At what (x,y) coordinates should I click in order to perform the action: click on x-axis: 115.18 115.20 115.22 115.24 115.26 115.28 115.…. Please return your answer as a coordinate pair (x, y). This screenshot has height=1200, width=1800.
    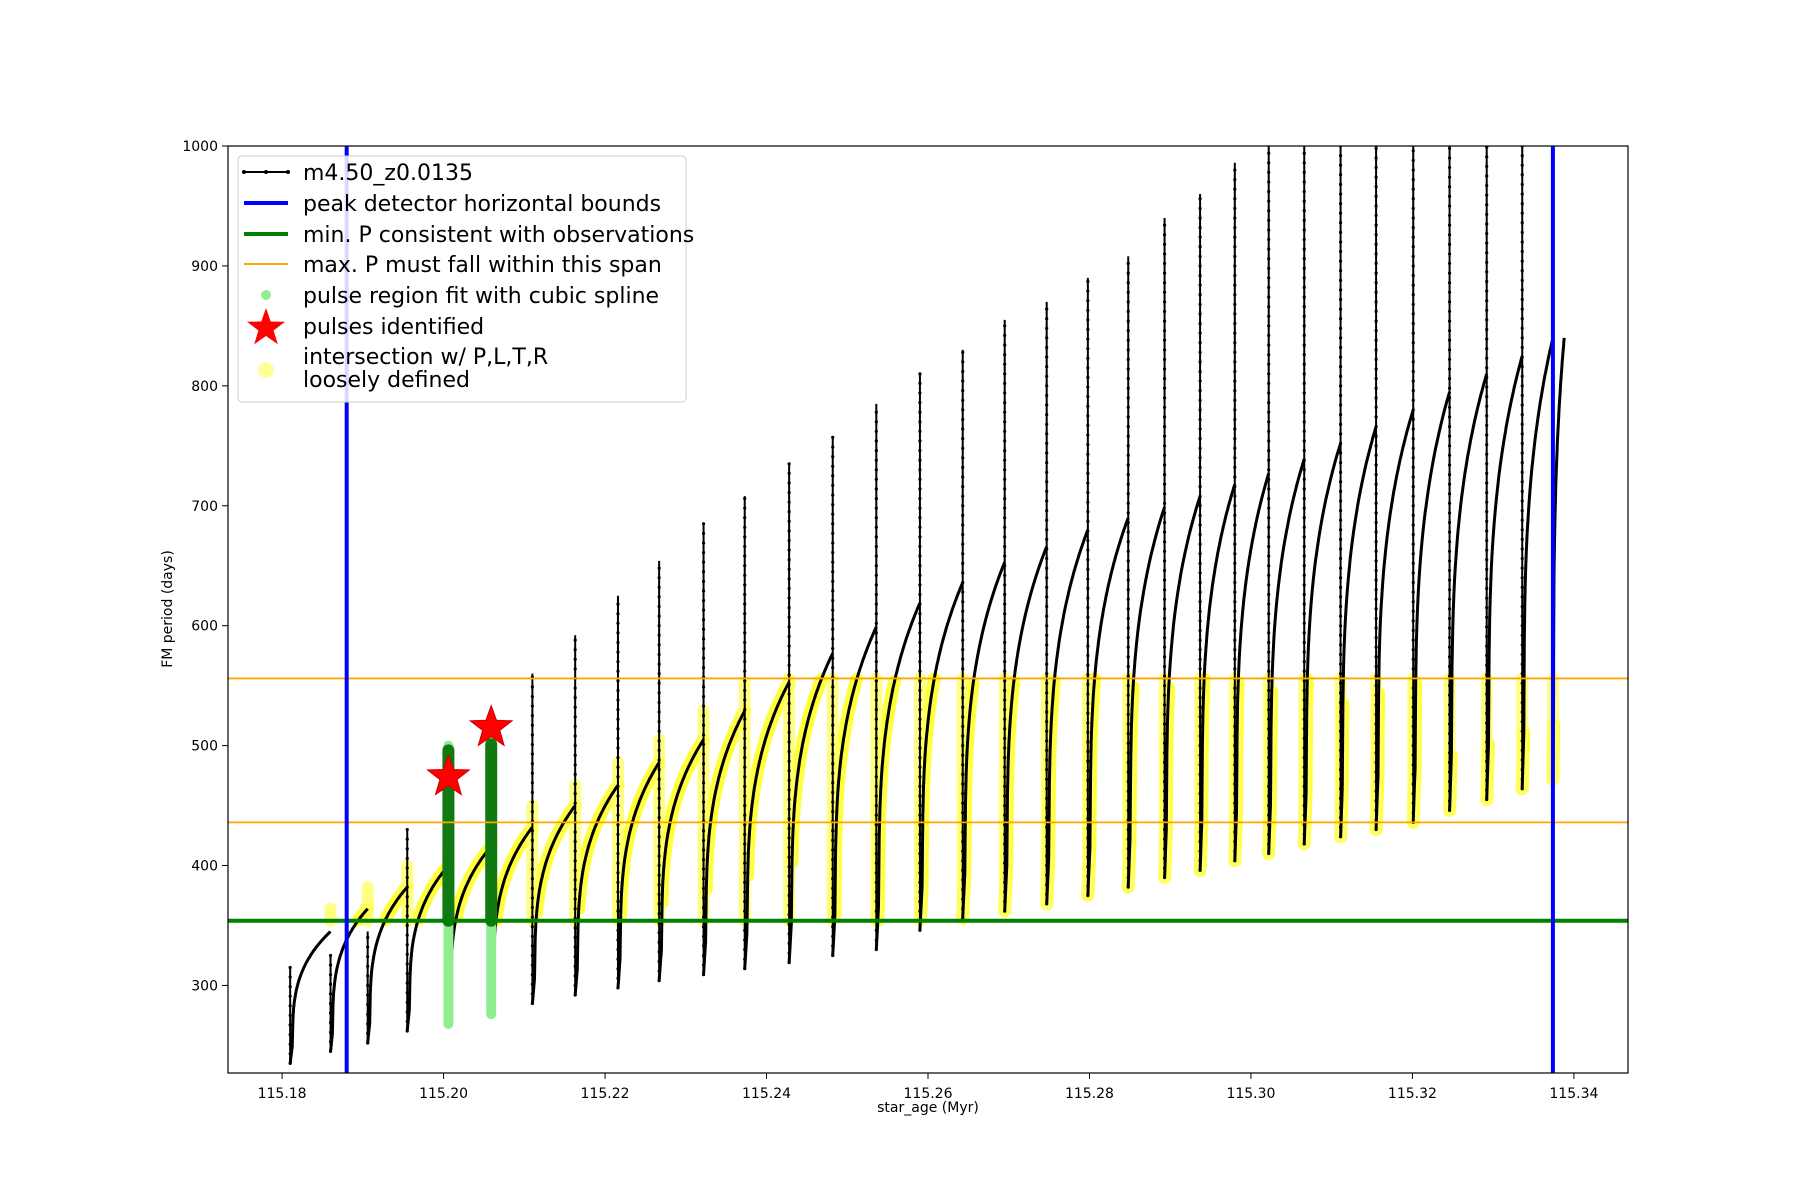
    Looking at the image, I should click on (928, 1087).